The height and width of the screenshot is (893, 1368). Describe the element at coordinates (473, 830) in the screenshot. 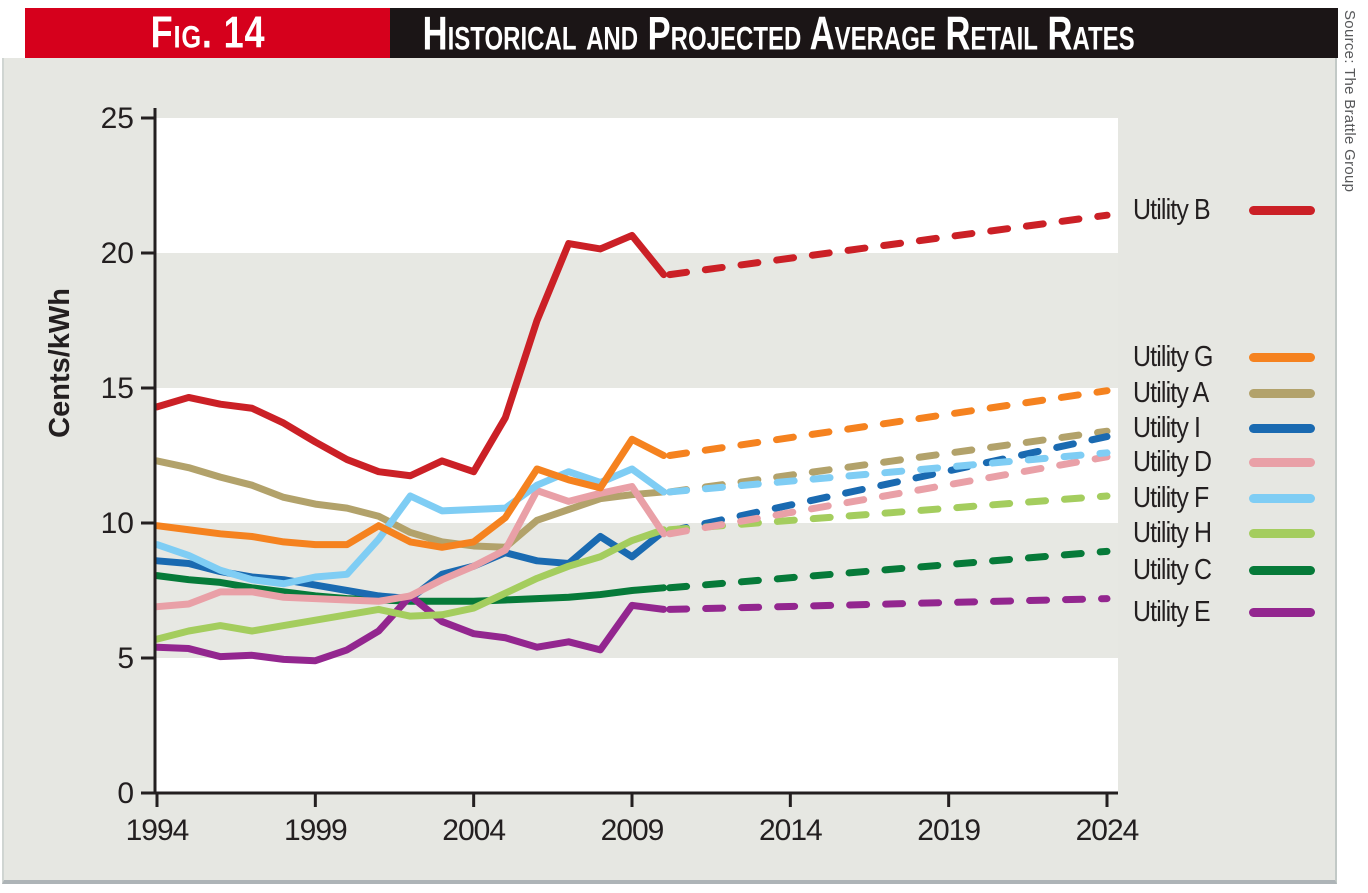

I see `x-tick-label: 2004` at that location.